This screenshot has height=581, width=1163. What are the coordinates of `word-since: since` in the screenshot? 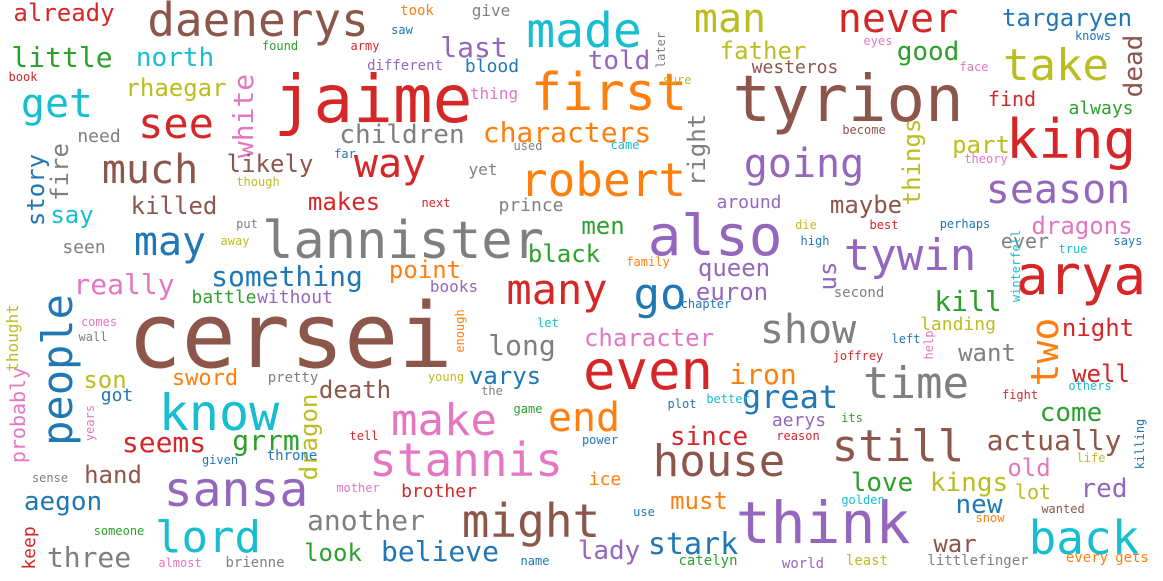 It's located at (709, 437).